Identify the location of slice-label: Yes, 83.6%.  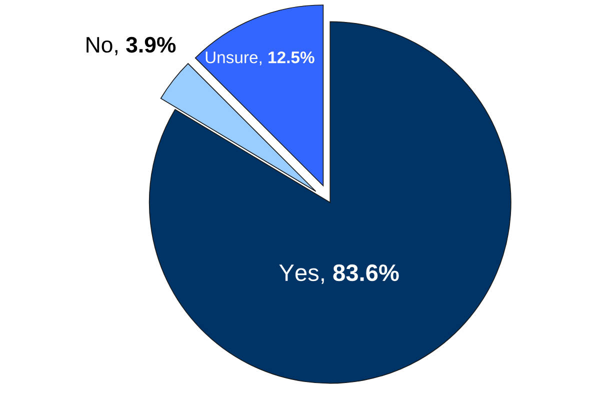
(339, 274).